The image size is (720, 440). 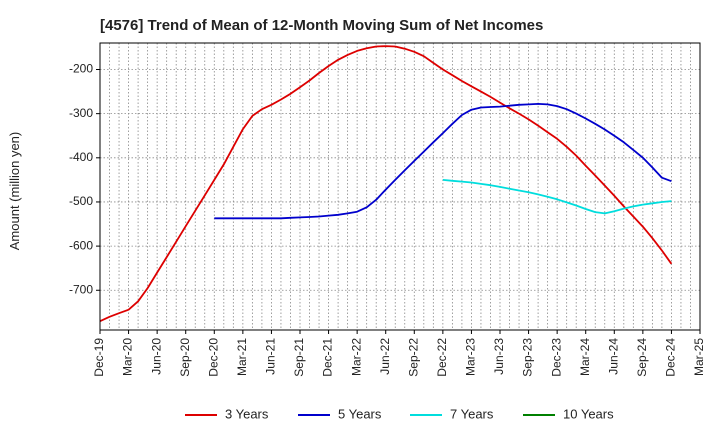 What do you see at coordinates (185, 357) in the screenshot?
I see `x-tick-label: Sep-20` at bounding box center [185, 357].